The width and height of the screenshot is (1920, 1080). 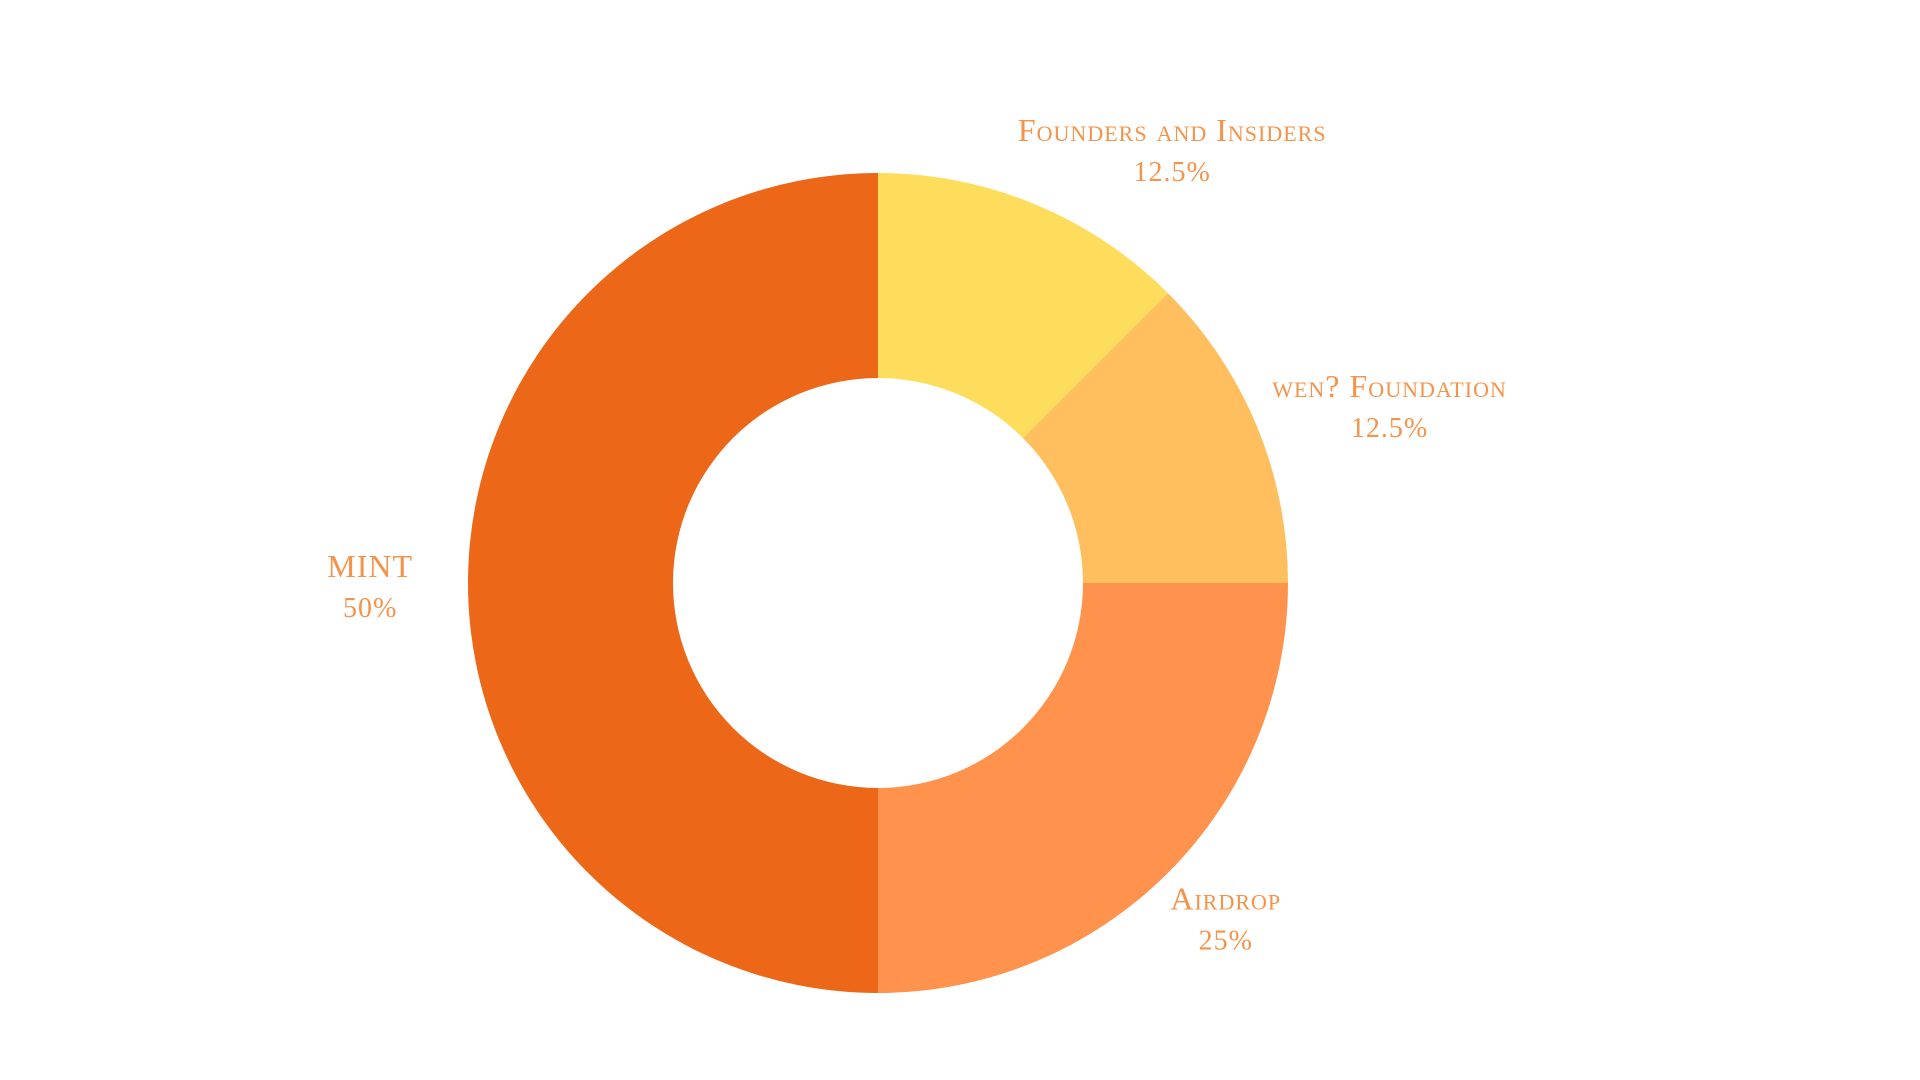 I want to click on donut-hole, so click(x=878, y=583).